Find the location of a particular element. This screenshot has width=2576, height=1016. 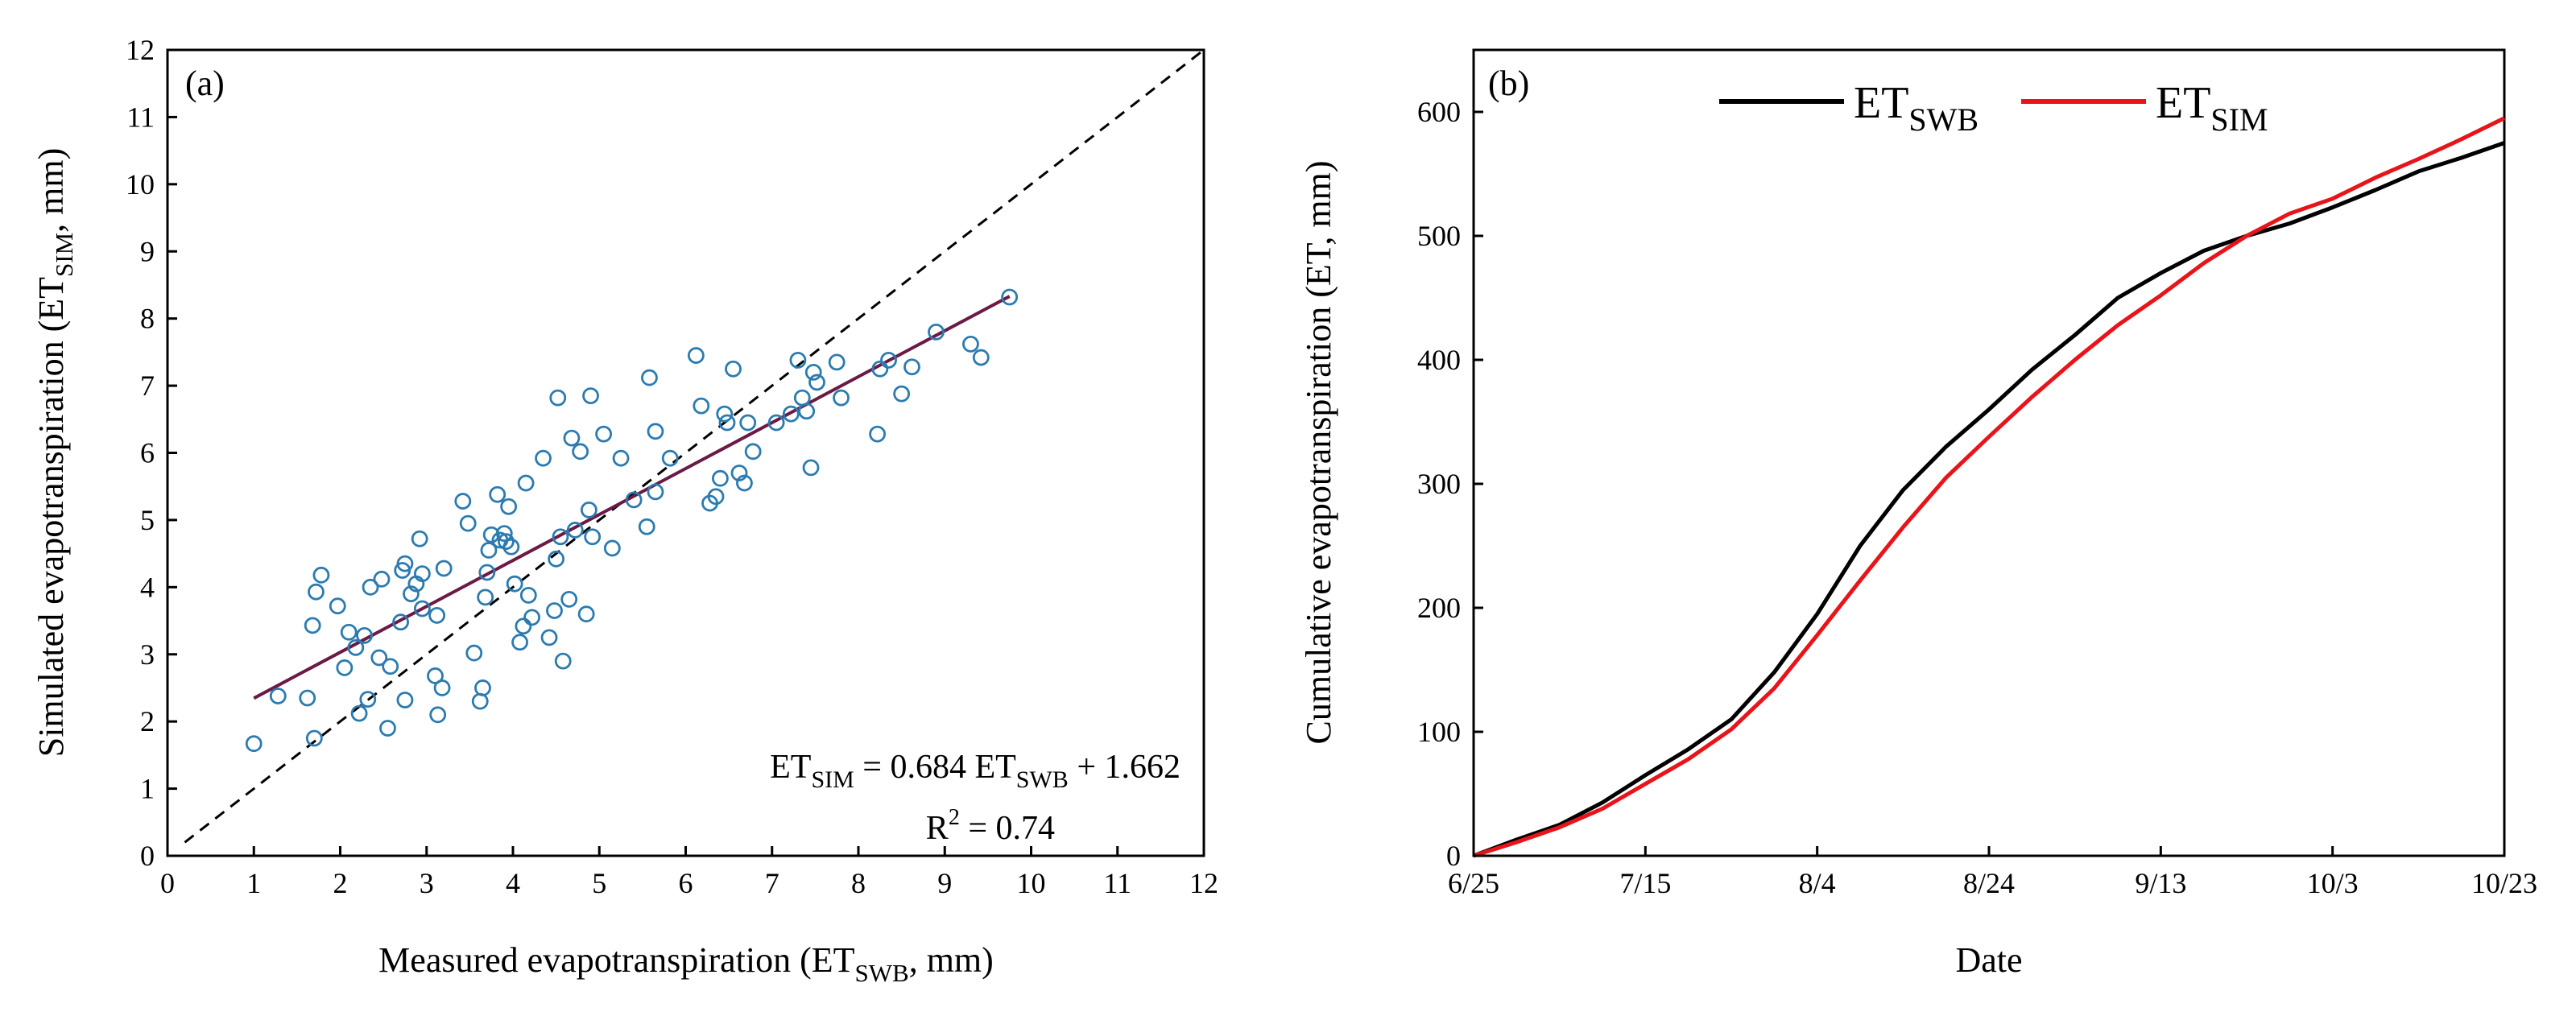

y-tick-label: 200 is located at coordinates (1439, 608).